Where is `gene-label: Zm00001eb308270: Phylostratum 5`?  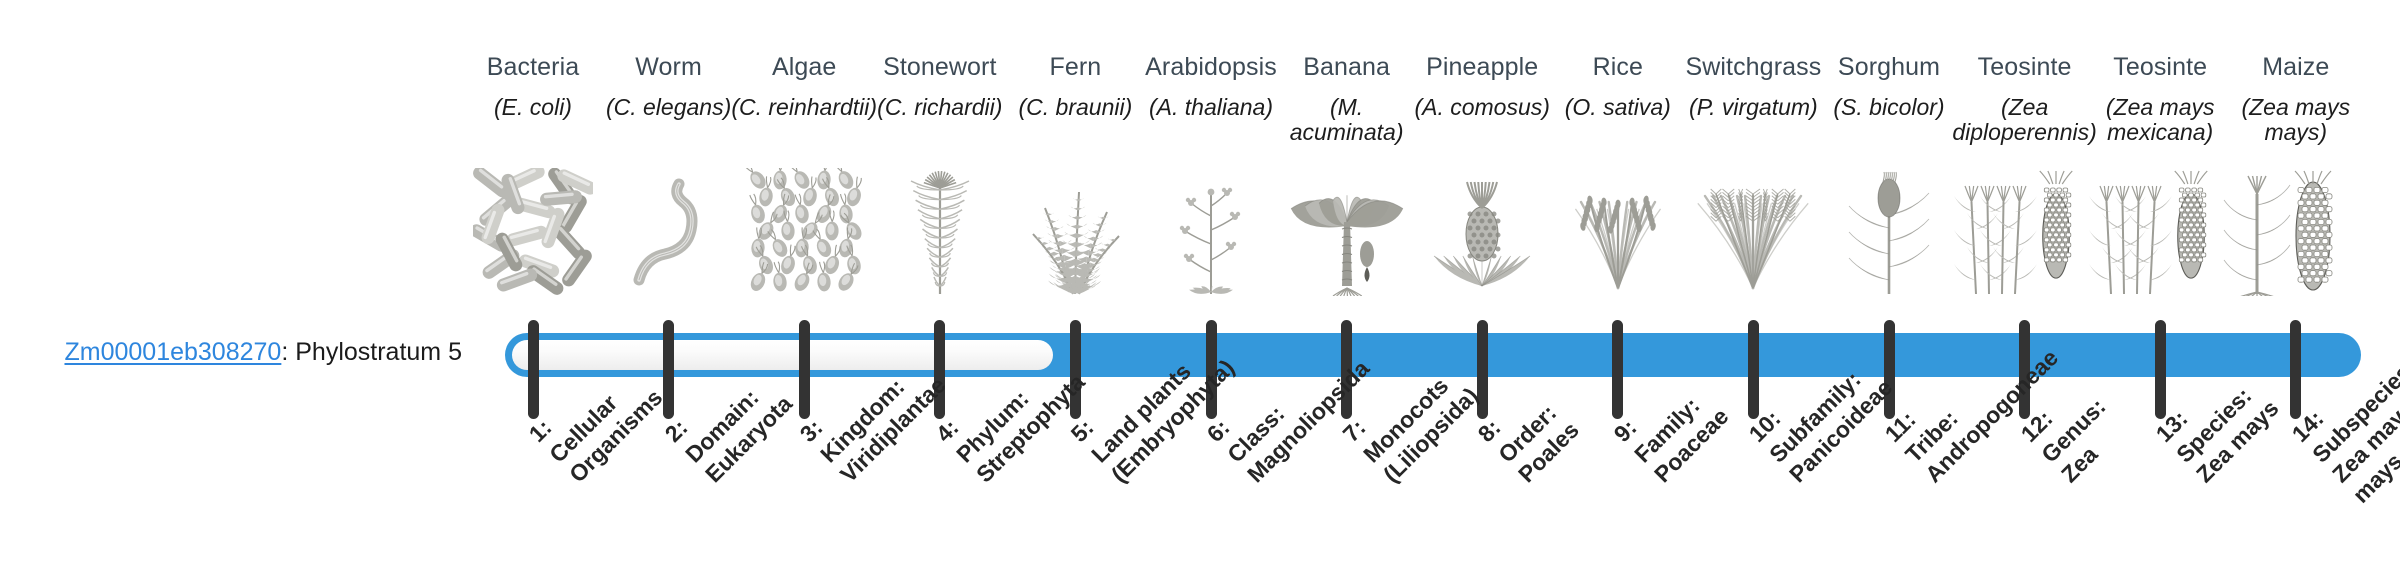 gene-label: Zm00001eb308270: Phylostratum 5 is located at coordinates (252, 352).